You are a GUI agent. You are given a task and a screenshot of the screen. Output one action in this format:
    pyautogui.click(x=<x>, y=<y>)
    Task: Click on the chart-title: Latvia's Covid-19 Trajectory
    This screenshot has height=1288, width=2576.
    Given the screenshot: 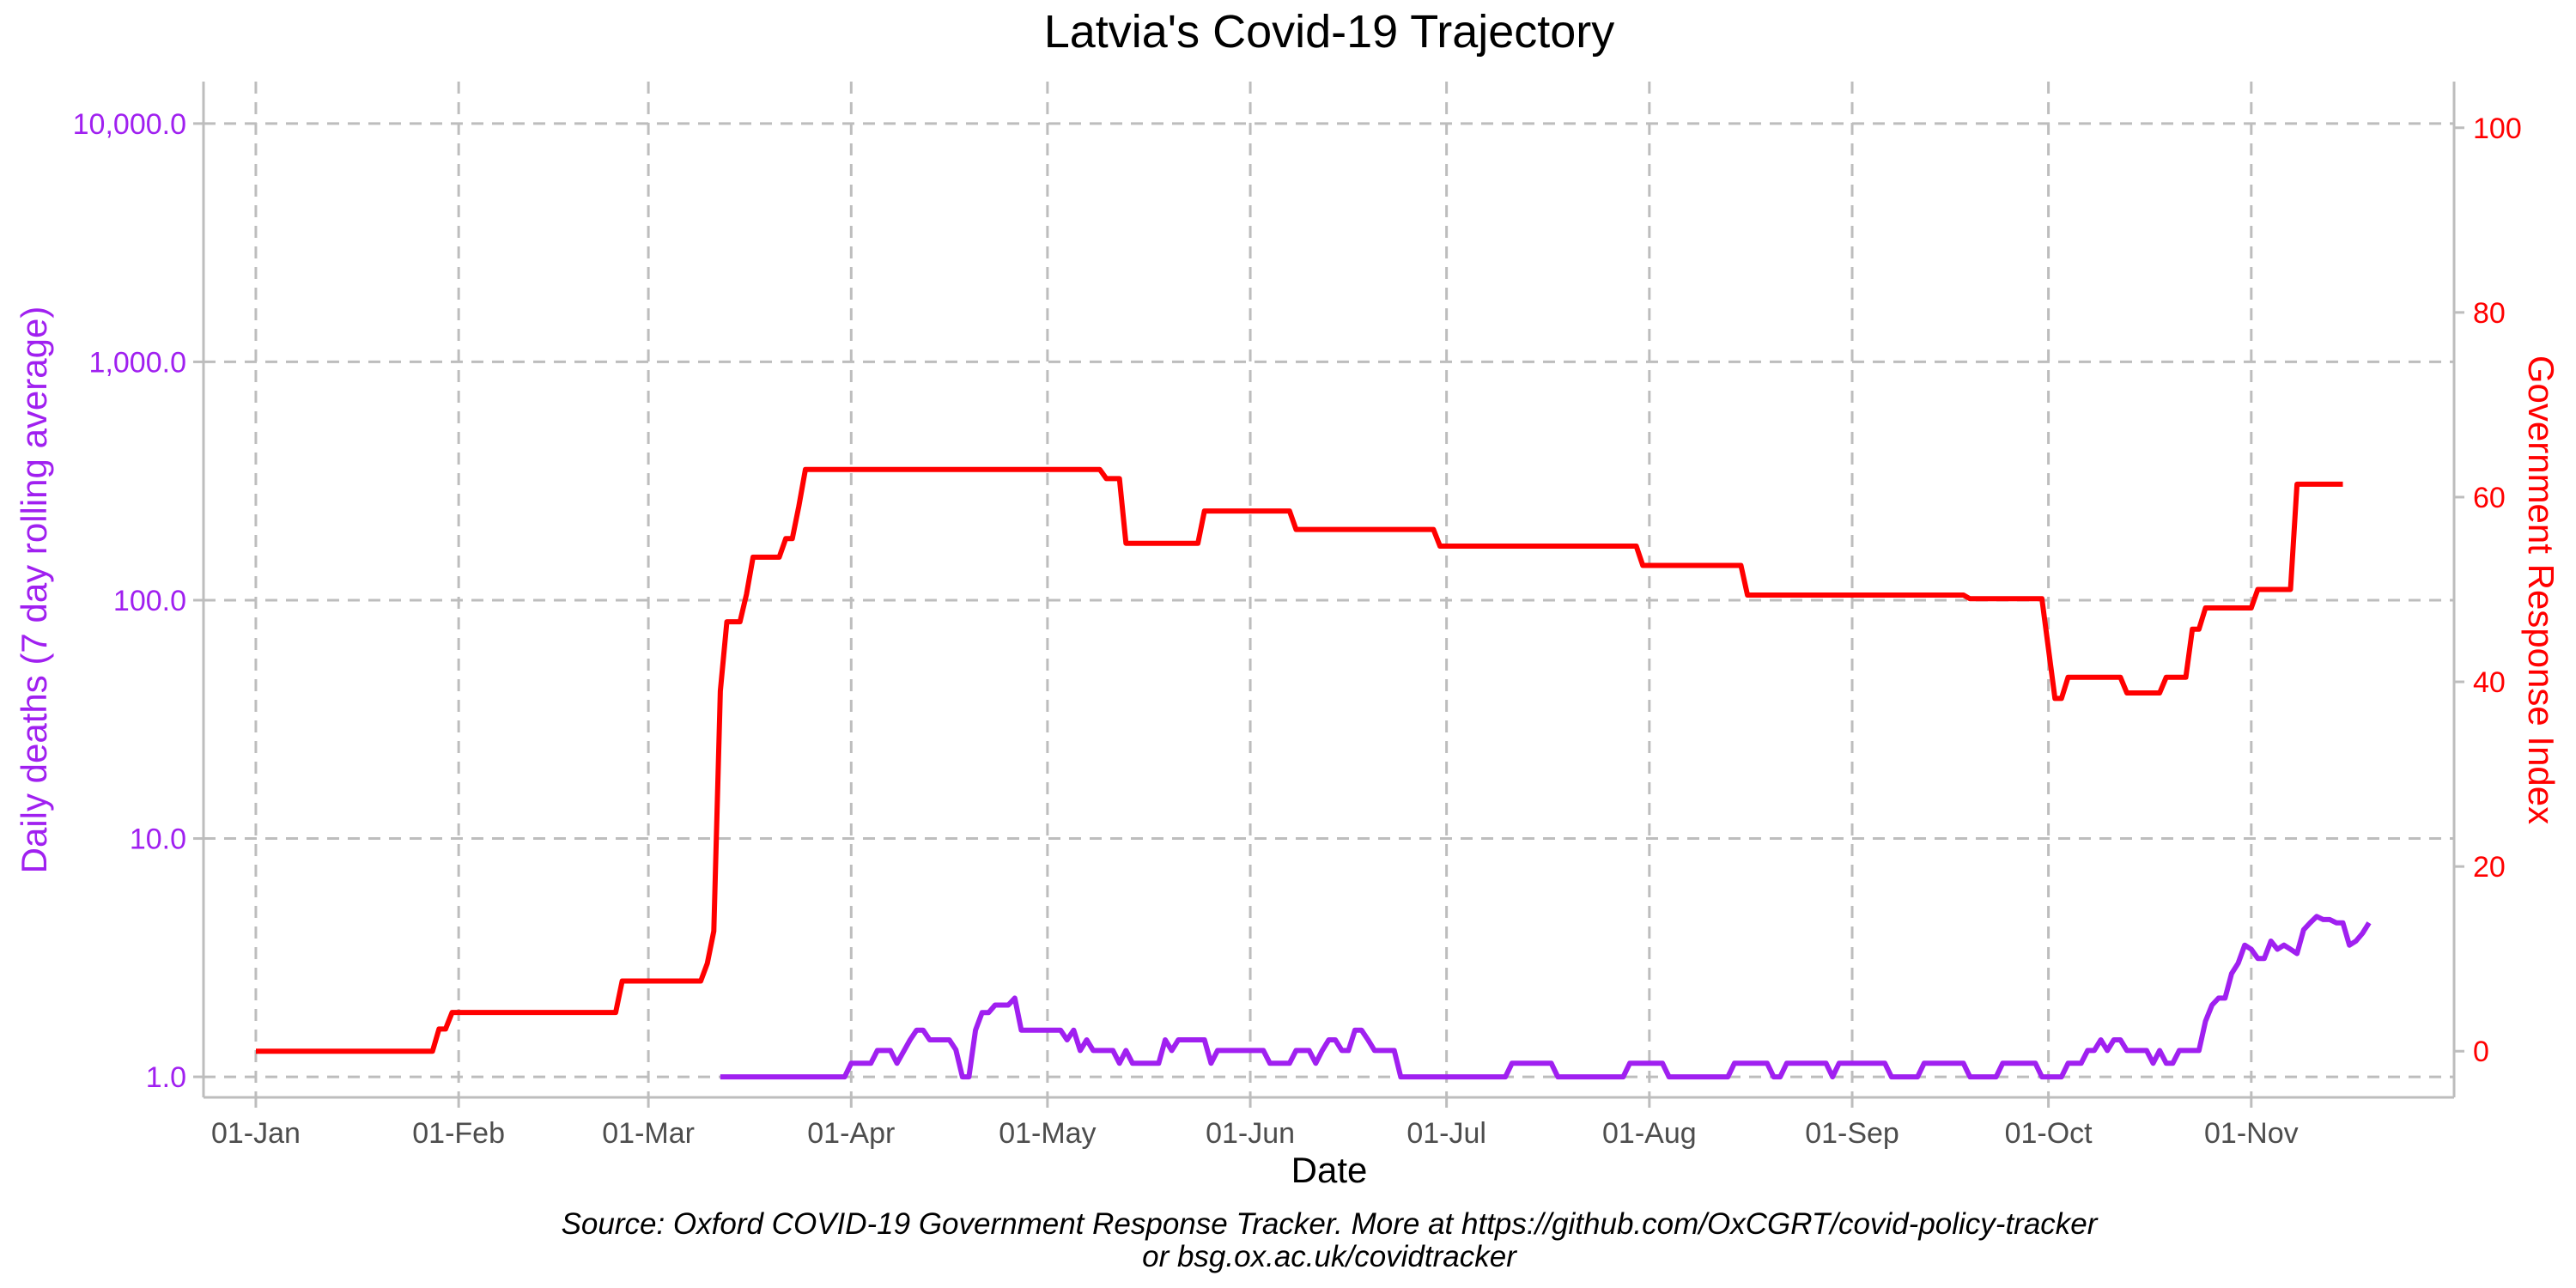 What is the action you would take?
    pyautogui.click(x=1330, y=32)
    